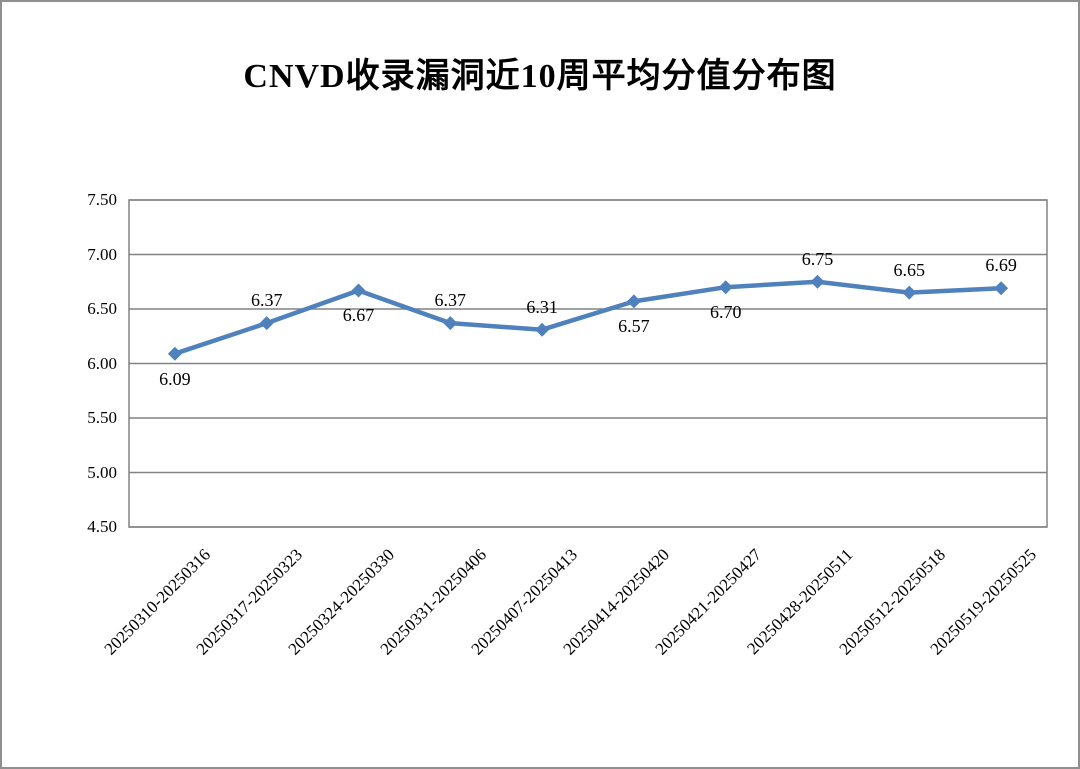 Image resolution: width=1080 pixels, height=769 pixels. Describe the element at coordinates (540, 76) in the screenshot. I see `chart-title: CNVD收录漏洞近10周平均分值分布图` at that location.